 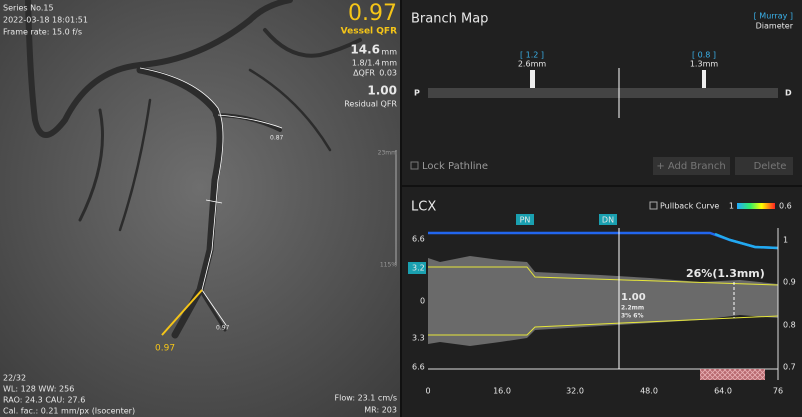 I want to click on left-tick: 0, so click(x=422, y=301).